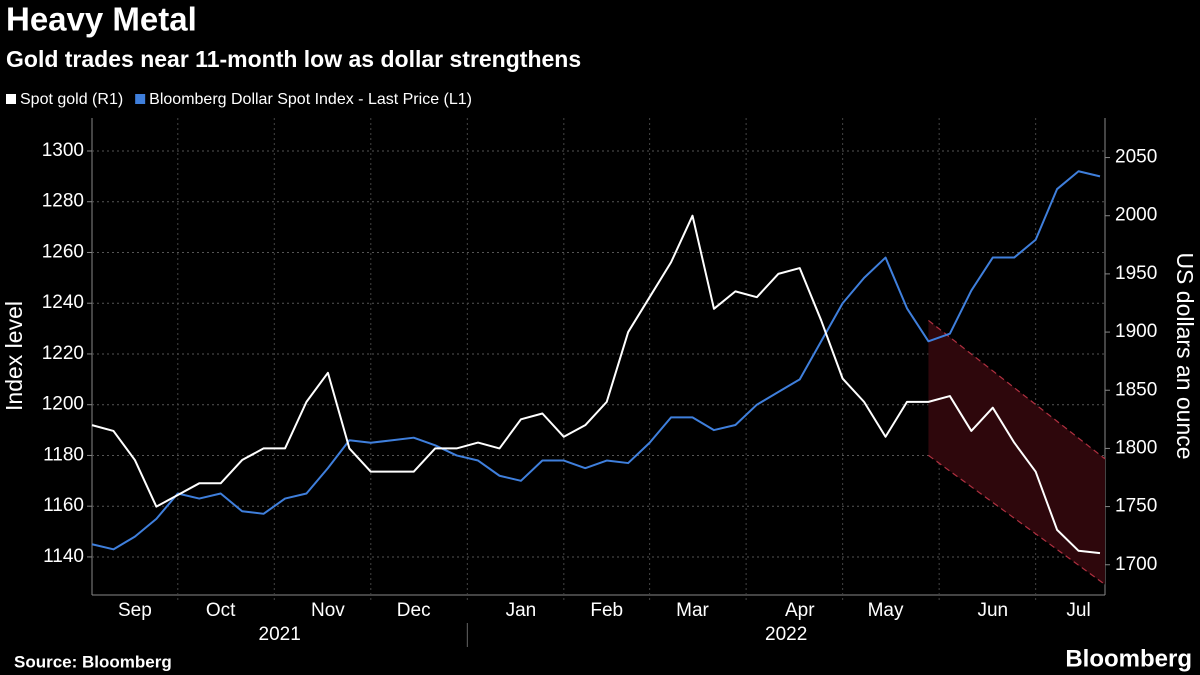 This screenshot has height=675, width=1200. Describe the element at coordinates (800, 610) in the screenshot. I see `x-tick-label: Apr` at that location.